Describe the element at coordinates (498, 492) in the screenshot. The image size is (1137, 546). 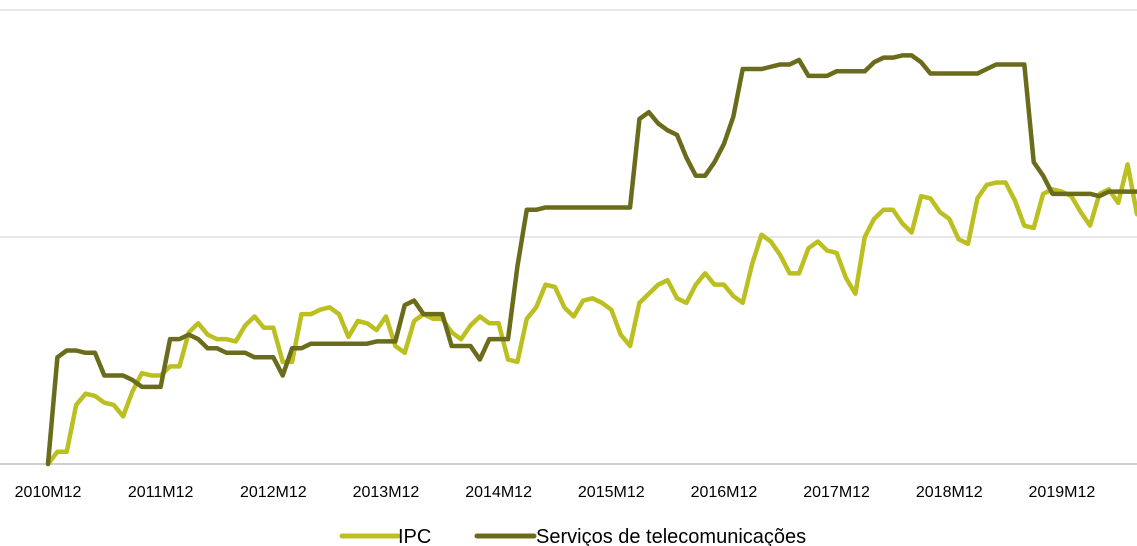
I see `x-tick-label: 2014M12` at that location.